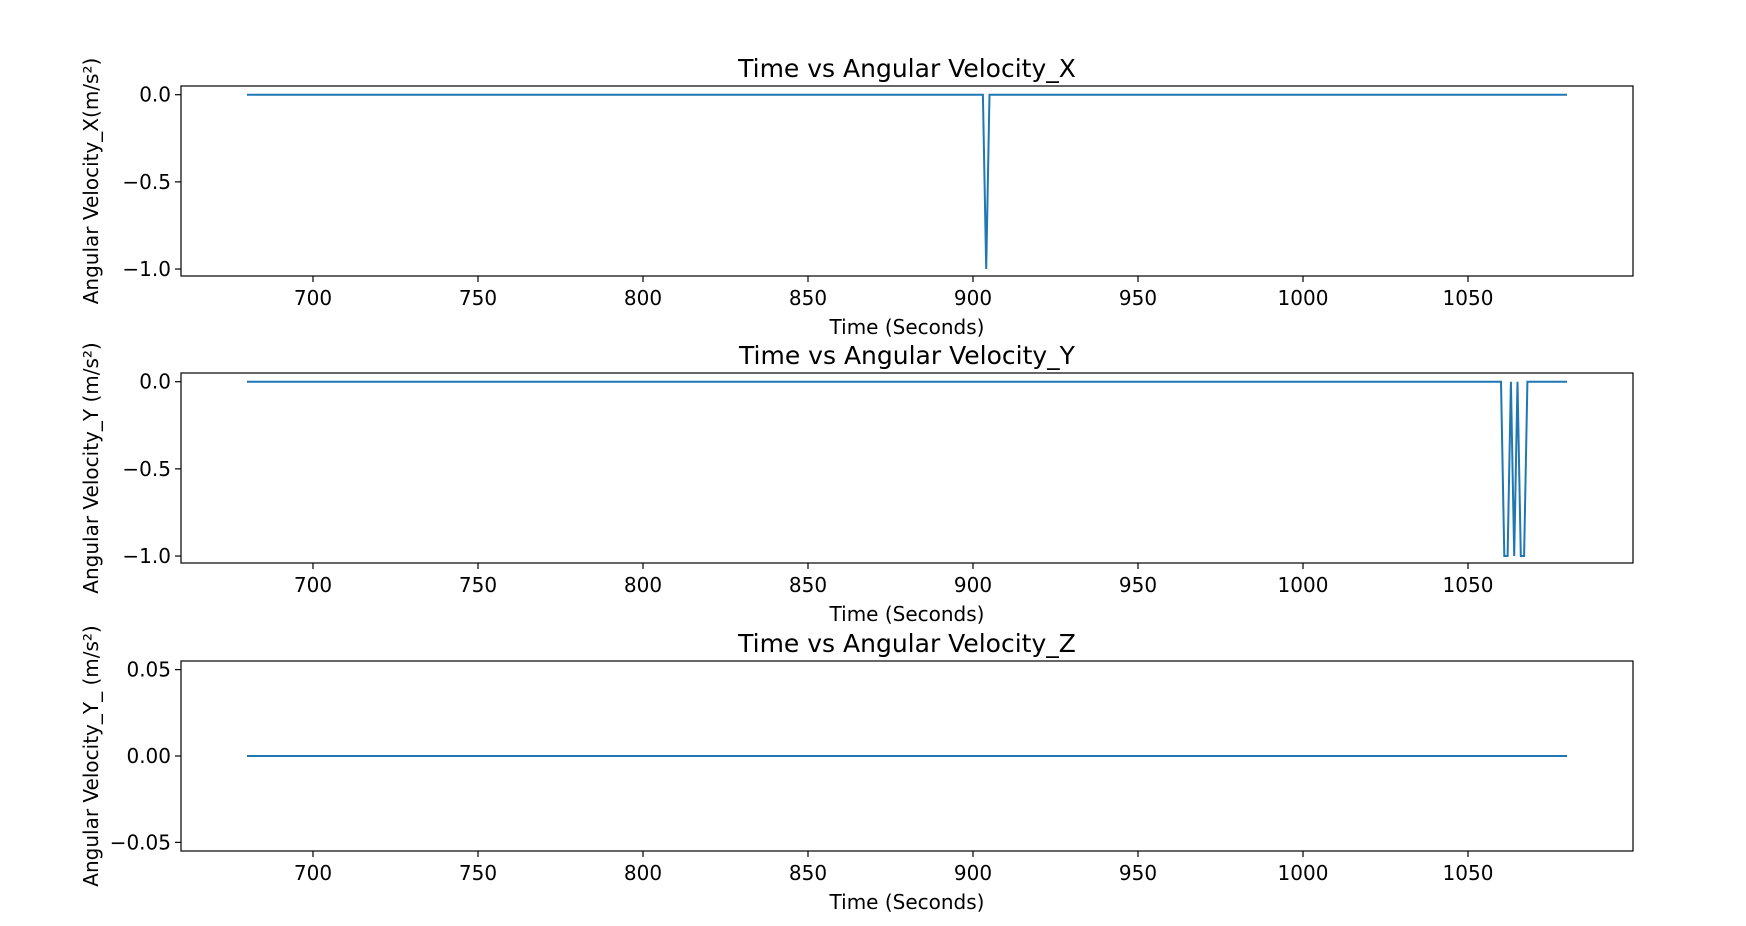 The width and height of the screenshot is (1746, 926). Describe the element at coordinates (91, 181) in the screenshot. I see `y-axis-label: Angular Velocity_X(m/s²)` at that location.